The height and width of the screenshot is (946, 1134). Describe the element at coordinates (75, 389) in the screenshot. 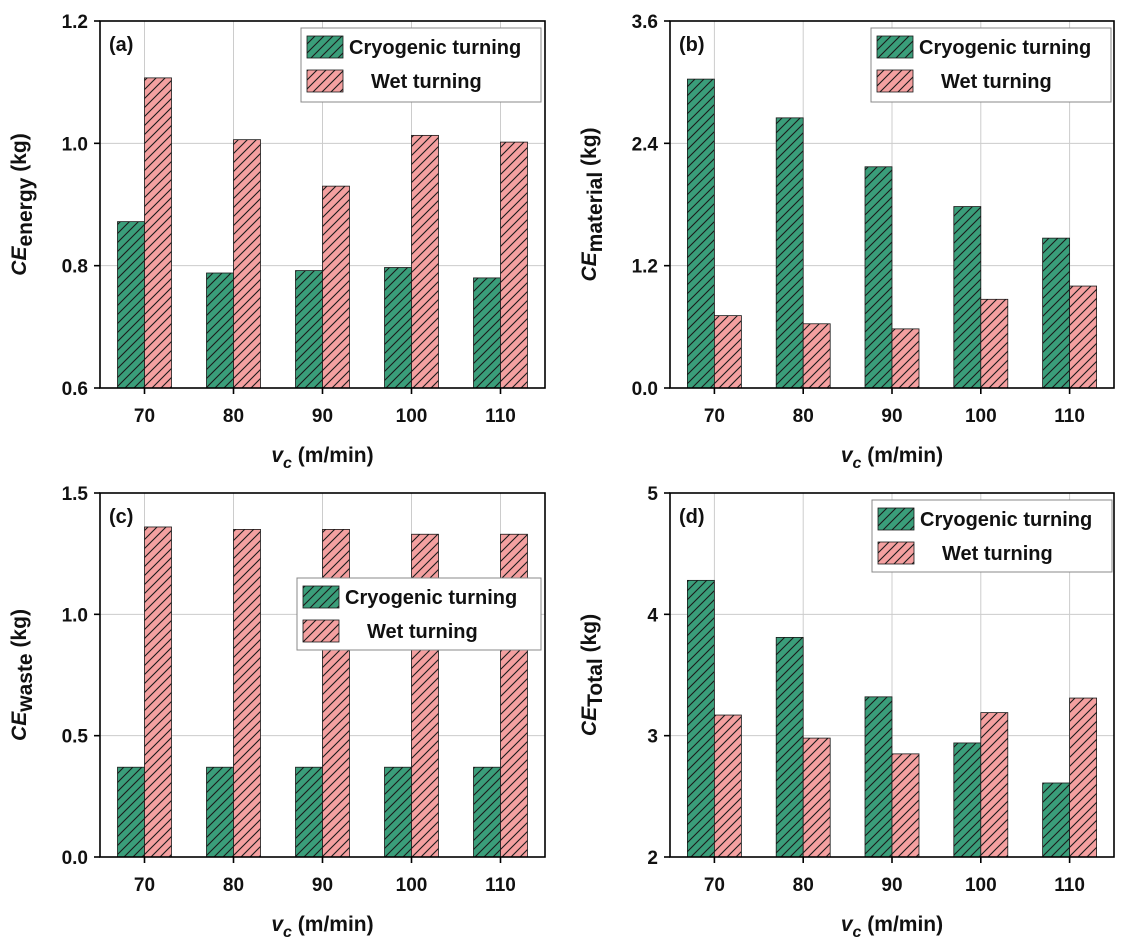

I see `y-tick-label: 0.6` at that location.